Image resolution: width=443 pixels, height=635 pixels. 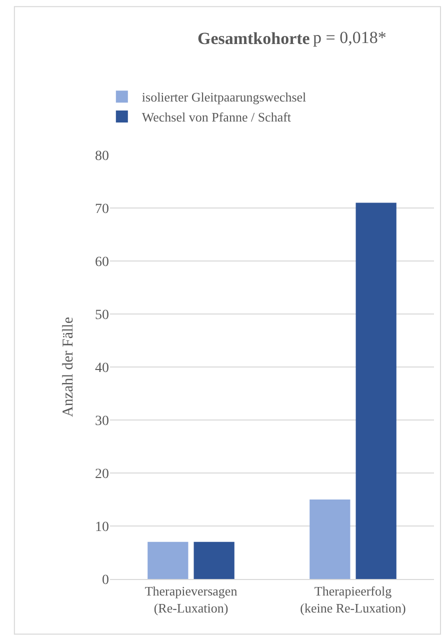 What do you see at coordinates (102, 315) in the screenshot?
I see `y-tick-label: 50` at bounding box center [102, 315].